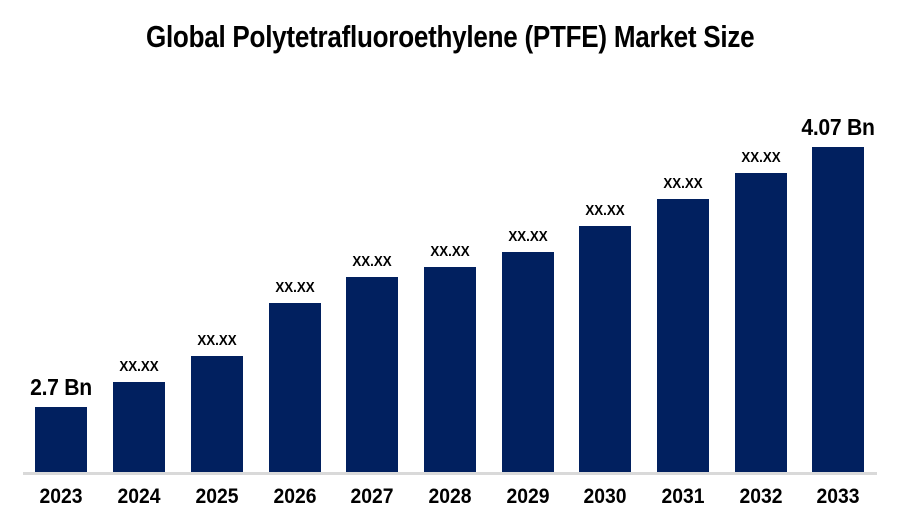  What do you see at coordinates (139, 262) in the screenshot?
I see `bar-group-2024: XX.XX 2024` at bounding box center [139, 262].